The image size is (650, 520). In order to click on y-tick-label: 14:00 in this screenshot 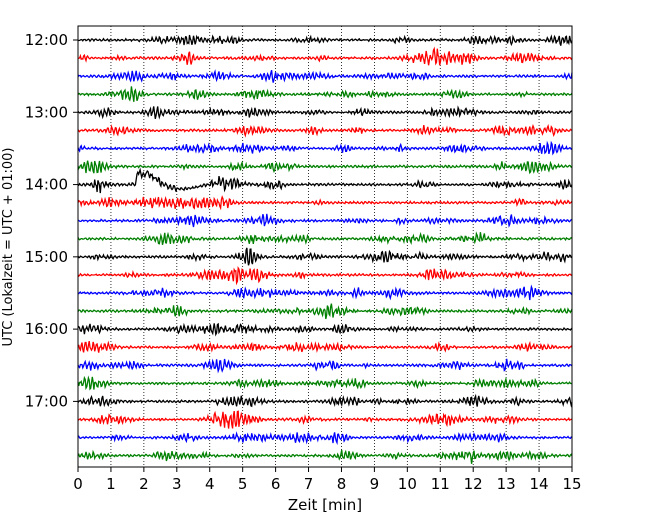, I will do `click(46, 185)`.